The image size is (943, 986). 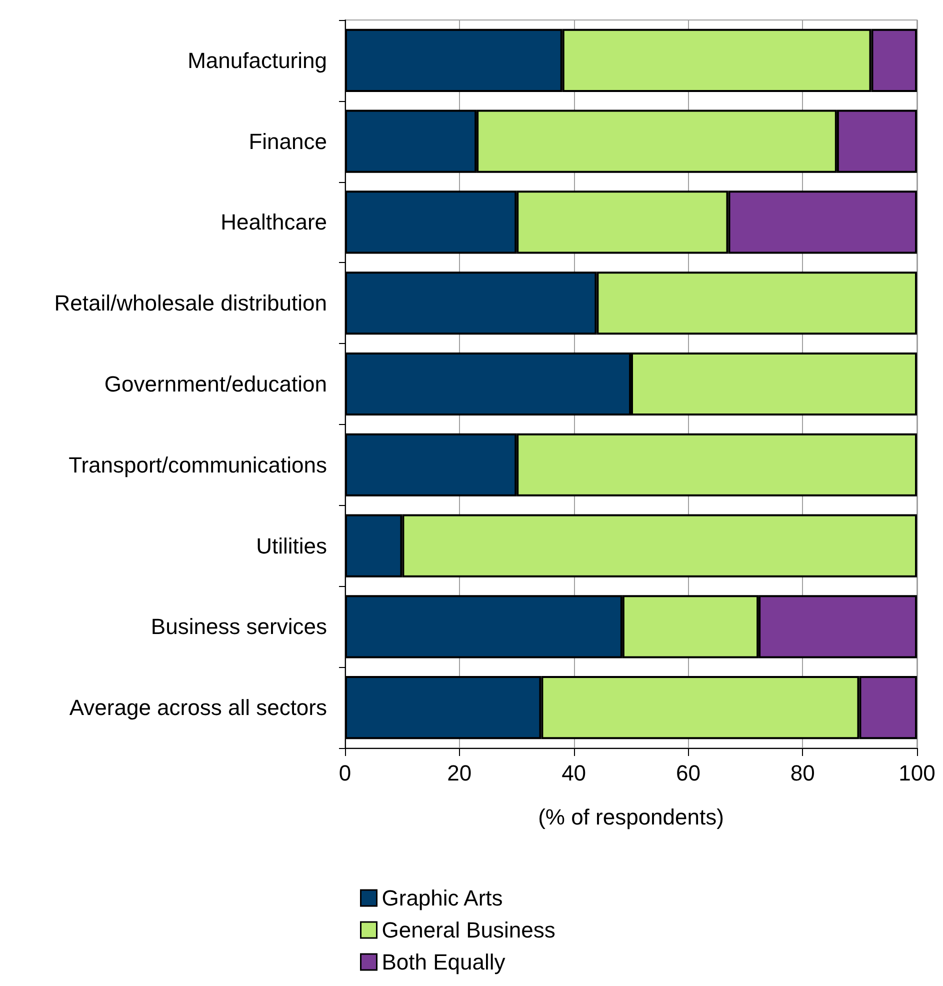 What do you see at coordinates (442, 898) in the screenshot?
I see `legend-label: Graphic Arts` at bounding box center [442, 898].